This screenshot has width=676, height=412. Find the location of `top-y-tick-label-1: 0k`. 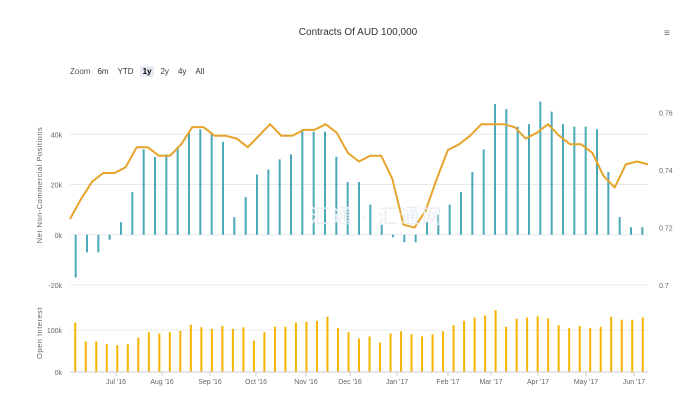

top-y-tick-label-1: 0k is located at coordinates (59, 236).